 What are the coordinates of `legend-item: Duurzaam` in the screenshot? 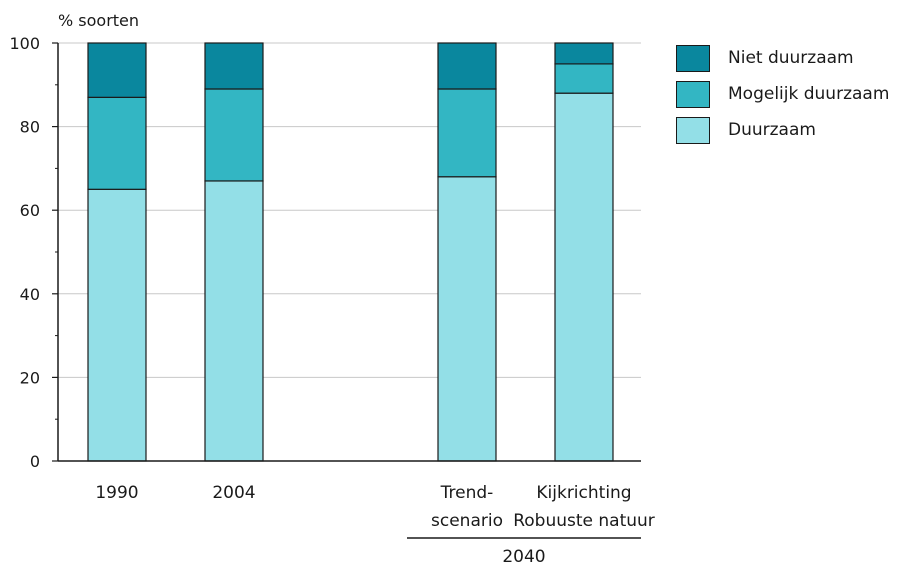 It's located at (782, 130).